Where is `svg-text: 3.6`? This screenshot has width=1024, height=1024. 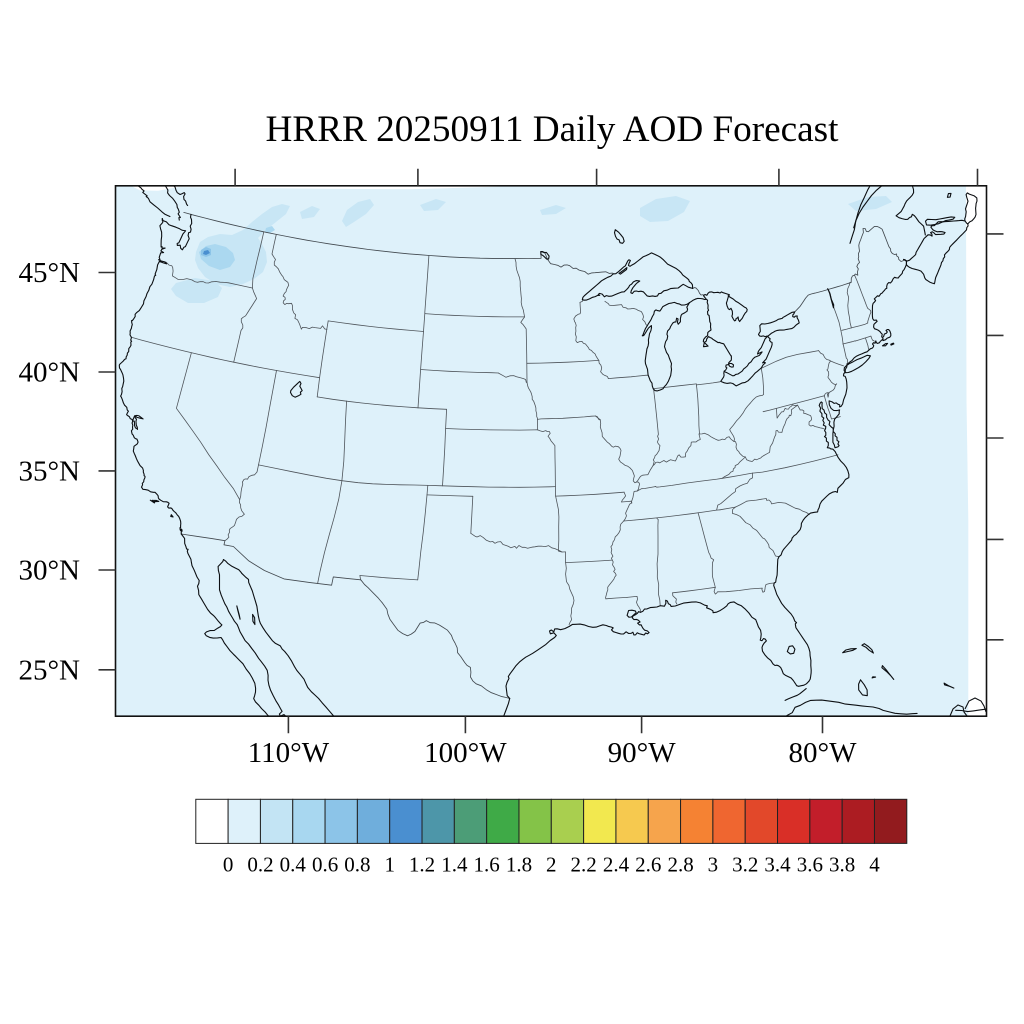
svg-text: 3.6 is located at coordinates (810, 865).